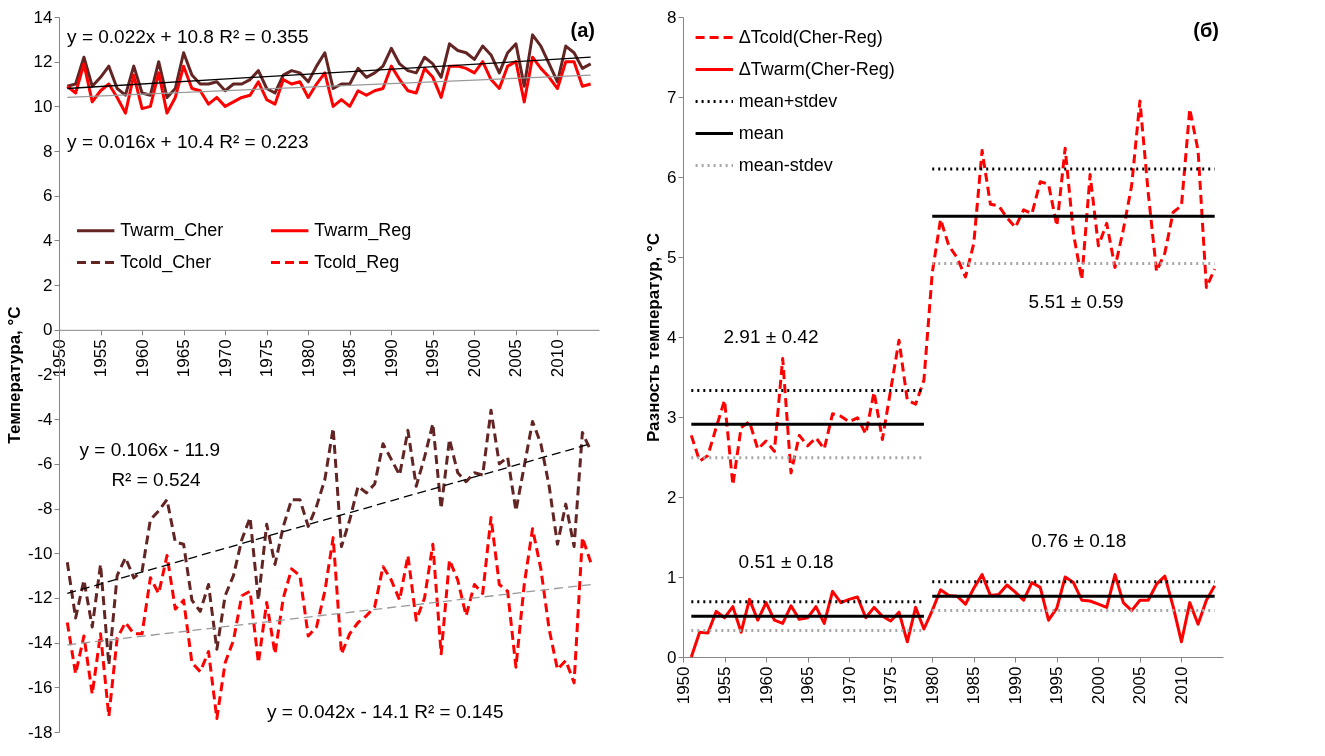 The height and width of the screenshot is (756, 1325). What do you see at coordinates (771, 336) in the screenshot?
I see `annotation: 2.91 ± 0.42` at bounding box center [771, 336].